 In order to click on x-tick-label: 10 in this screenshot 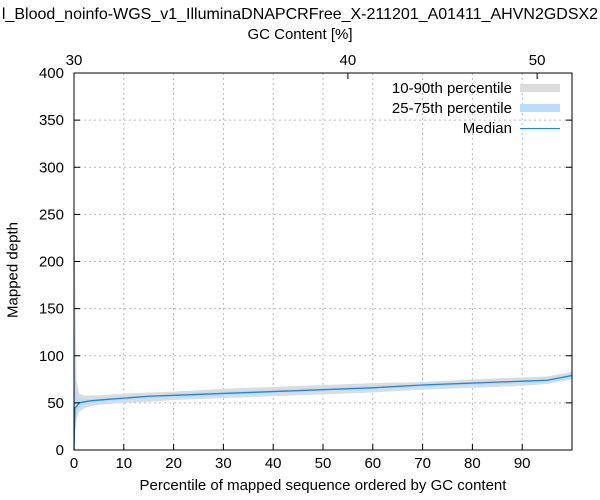, I will do `click(123, 463)`.